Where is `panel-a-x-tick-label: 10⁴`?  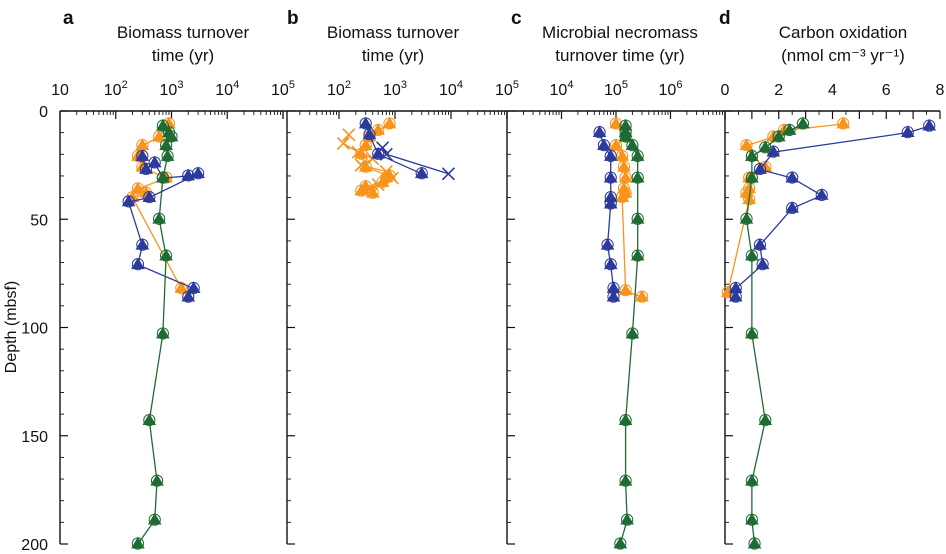 panel-a-x-tick-label: 10⁴ is located at coordinates (227, 89).